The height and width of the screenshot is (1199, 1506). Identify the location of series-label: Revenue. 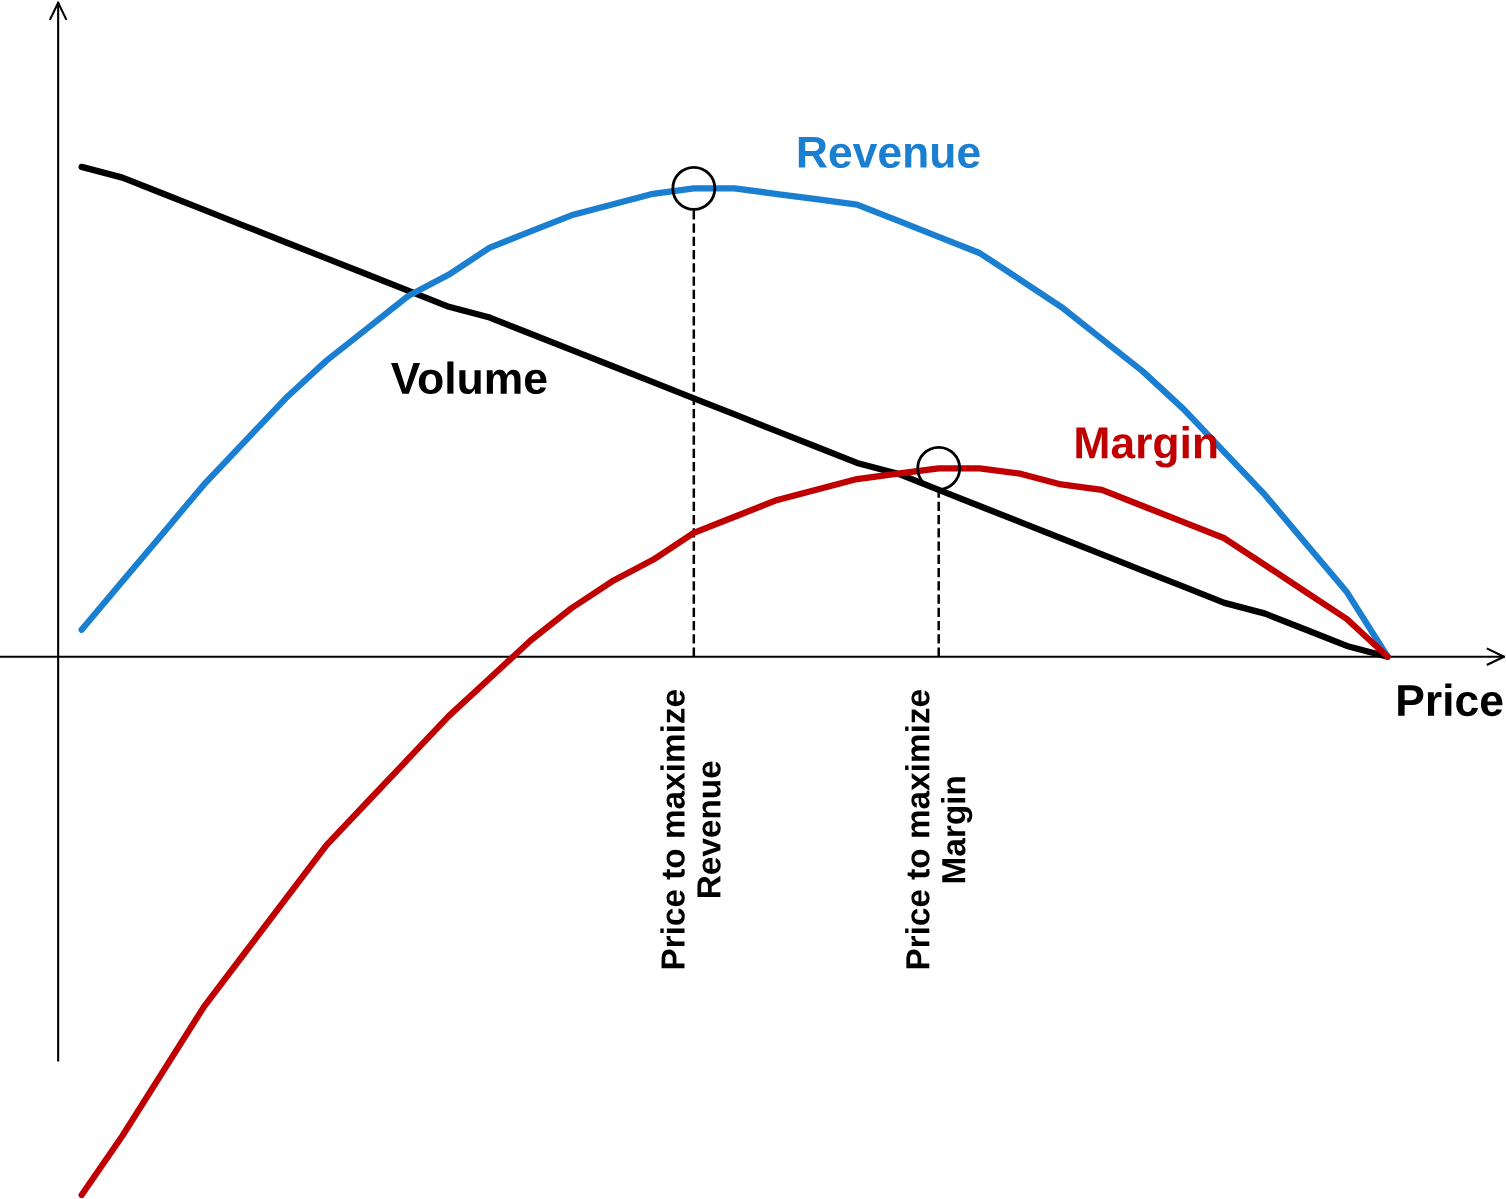
(889, 153).